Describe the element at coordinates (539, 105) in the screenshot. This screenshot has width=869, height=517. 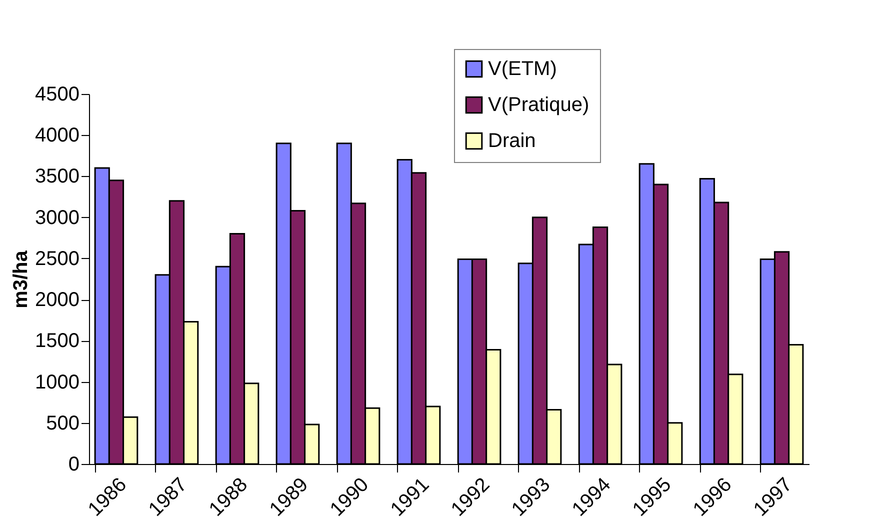
I see `legend-label: V(Pratique)` at that location.